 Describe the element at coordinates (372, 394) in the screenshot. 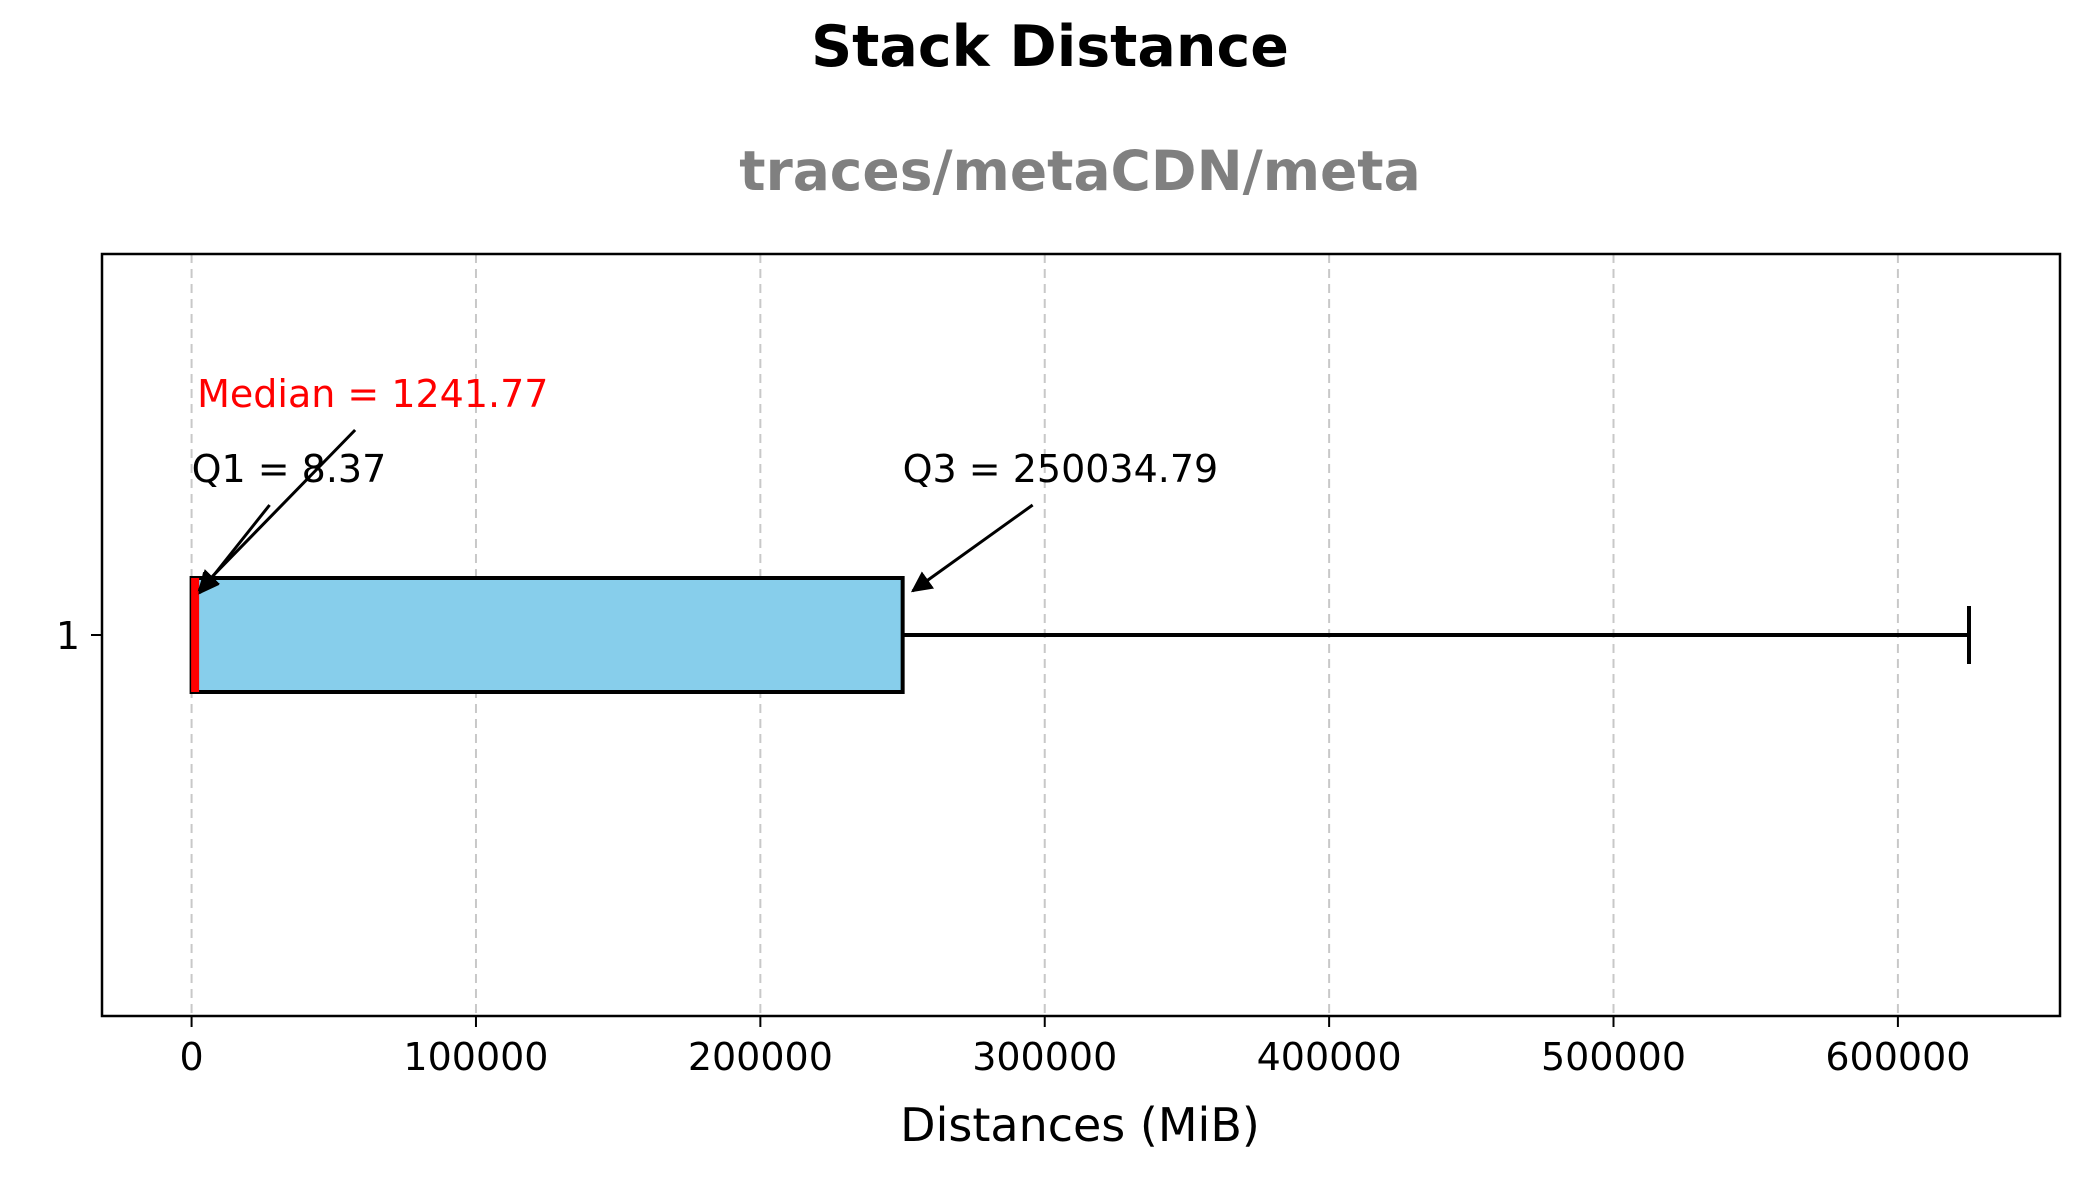

I see `median-annotation: Median = 1241.77` at that location.